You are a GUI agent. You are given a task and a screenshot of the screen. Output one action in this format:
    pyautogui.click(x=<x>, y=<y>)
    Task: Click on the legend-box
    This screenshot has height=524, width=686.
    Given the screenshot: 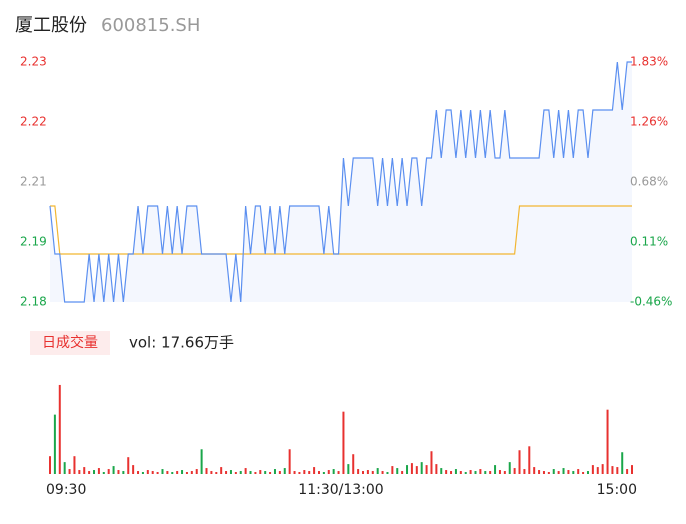 What is the action you would take?
    pyautogui.click(x=70, y=343)
    